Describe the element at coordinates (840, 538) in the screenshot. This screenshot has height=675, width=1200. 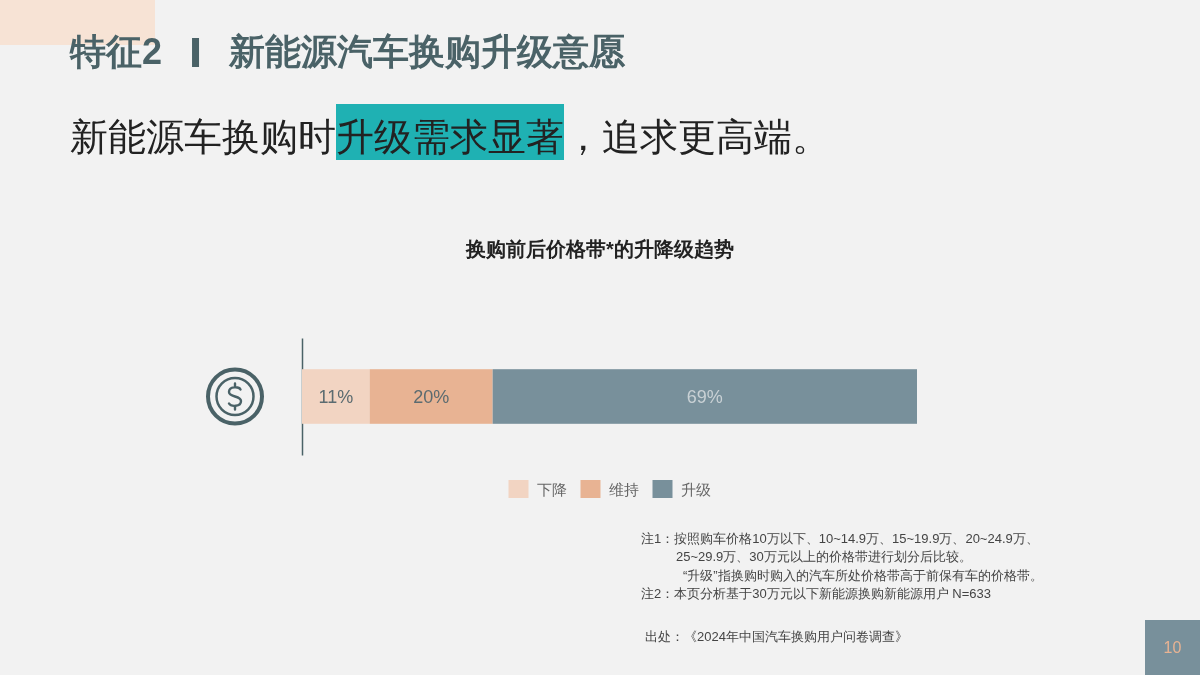
I see `text: 注1：按照购车价格10万以下、10~14.9万、15~19.9万、20~24.9万、` at that location.